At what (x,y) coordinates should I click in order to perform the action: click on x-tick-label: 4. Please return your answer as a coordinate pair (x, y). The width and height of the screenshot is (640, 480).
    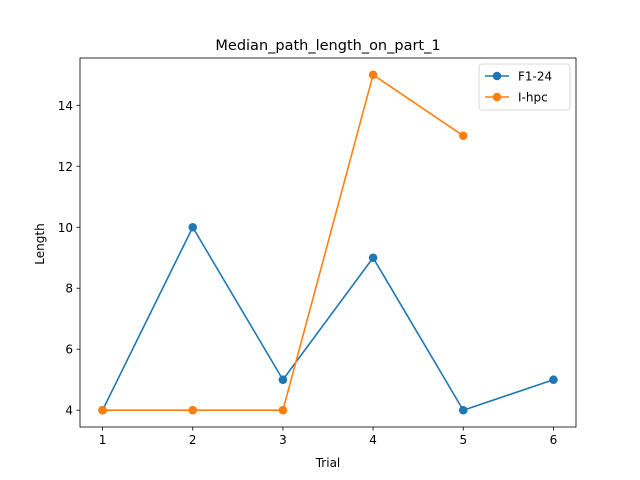
    Looking at the image, I should click on (373, 440).